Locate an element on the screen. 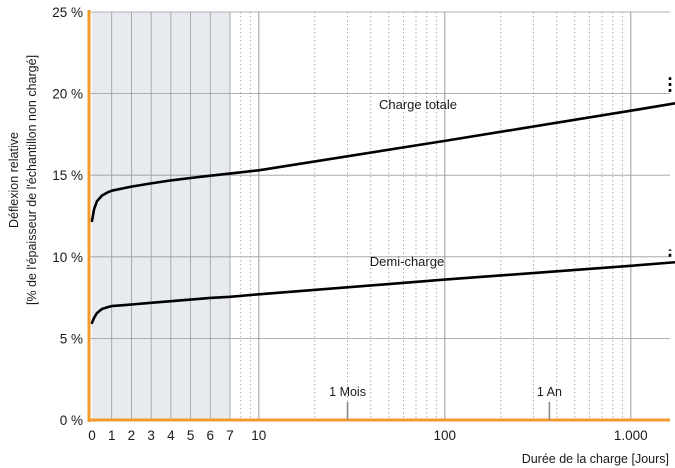  x-tick-label: 0 is located at coordinates (92, 435).